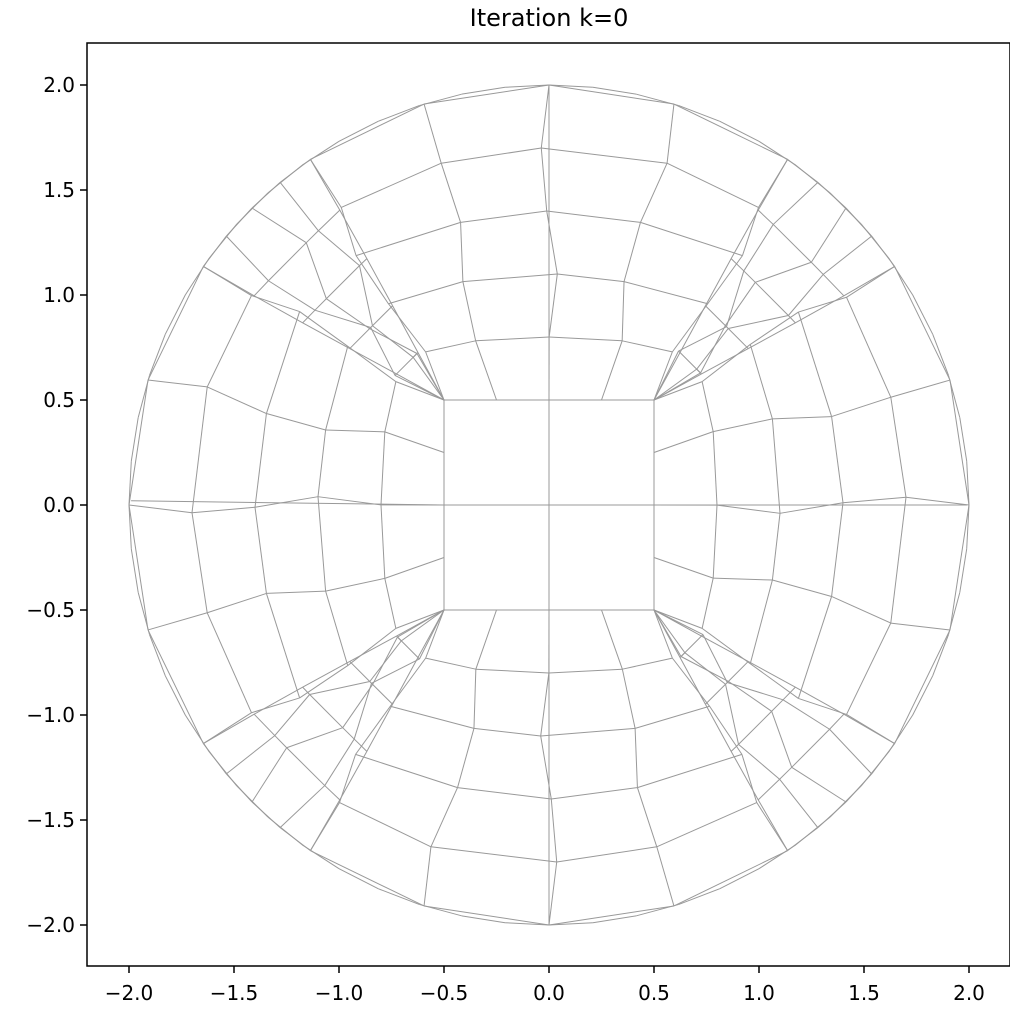 Image resolution: width=1010 pixels, height=1014 pixels. What do you see at coordinates (444, 993) in the screenshot?
I see `x-tick-label: −0.5` at bounding box center [444, 993].